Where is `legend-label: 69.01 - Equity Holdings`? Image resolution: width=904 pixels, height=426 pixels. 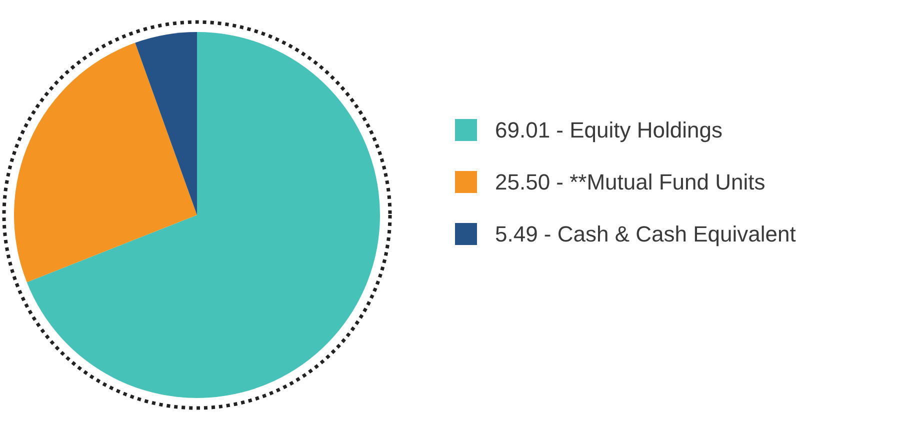
legend-label: 69.01 - Equity Holdings is located at coordinates (608, 130).